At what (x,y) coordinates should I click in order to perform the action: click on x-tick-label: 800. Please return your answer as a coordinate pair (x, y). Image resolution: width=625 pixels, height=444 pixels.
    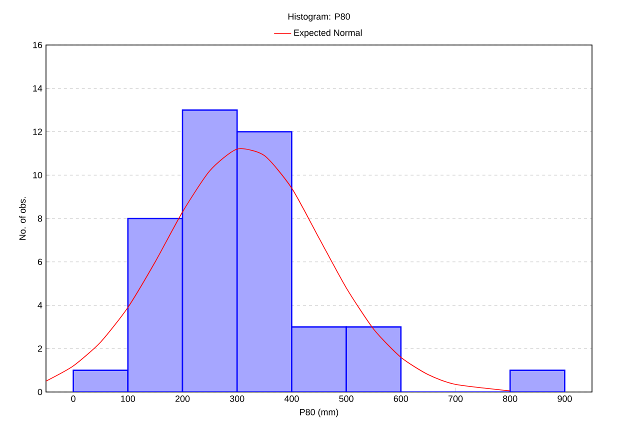
    Looking at the image, I should click on (510, 399).